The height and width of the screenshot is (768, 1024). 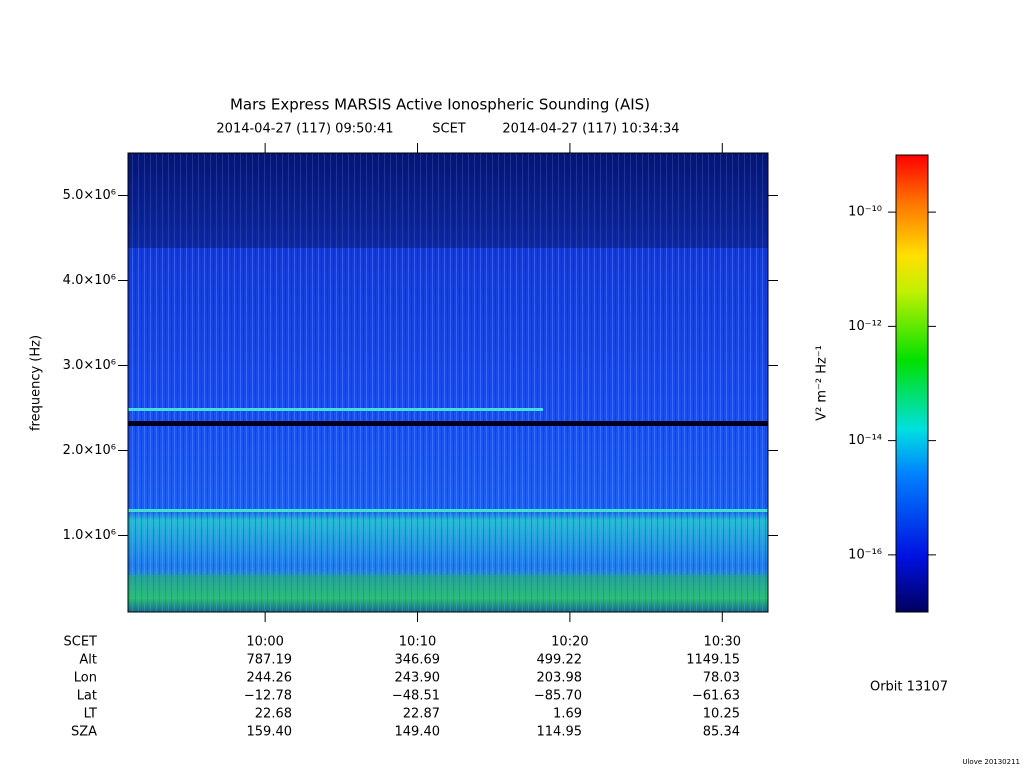 I want to click on ephemeris-value: 22.68, so click(x=273, y=714).